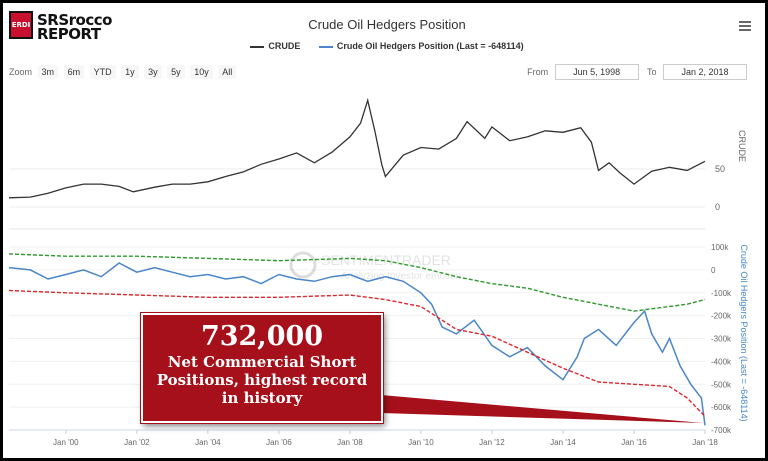  What do you see at coordinates (742, 146) in the screenshot?
I see `top-y-axis-label: CRUDE` at bounding box center [742, 146].